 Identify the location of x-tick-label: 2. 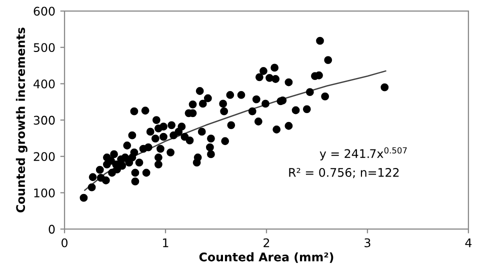
(267, 243).